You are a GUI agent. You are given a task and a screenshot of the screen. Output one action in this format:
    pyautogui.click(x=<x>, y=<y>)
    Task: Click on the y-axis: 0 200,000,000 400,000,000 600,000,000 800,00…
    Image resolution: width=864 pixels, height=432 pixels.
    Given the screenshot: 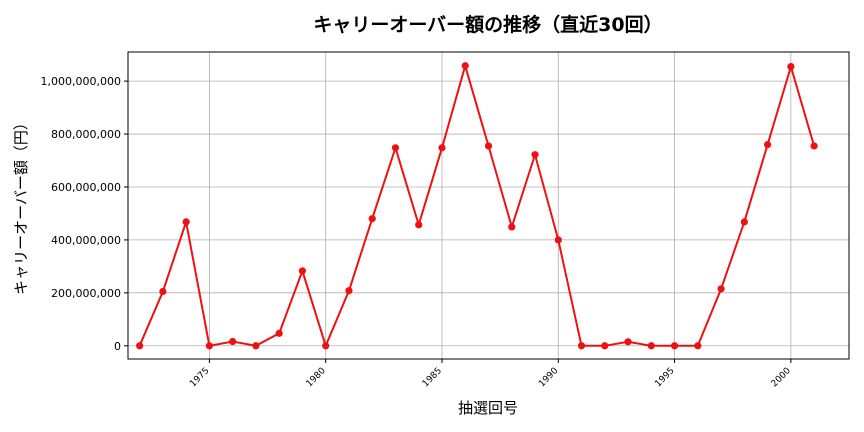 What is the action you would take?
    pyautogui.click(x=84, y=214)
    